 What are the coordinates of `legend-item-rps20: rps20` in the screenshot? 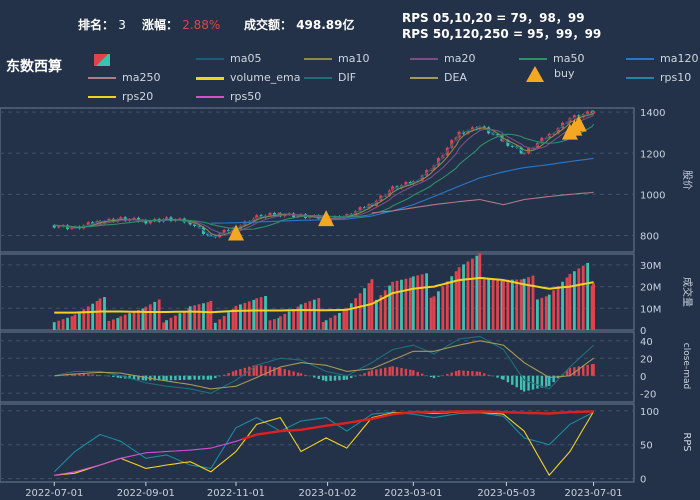 It's located at (120, 96).